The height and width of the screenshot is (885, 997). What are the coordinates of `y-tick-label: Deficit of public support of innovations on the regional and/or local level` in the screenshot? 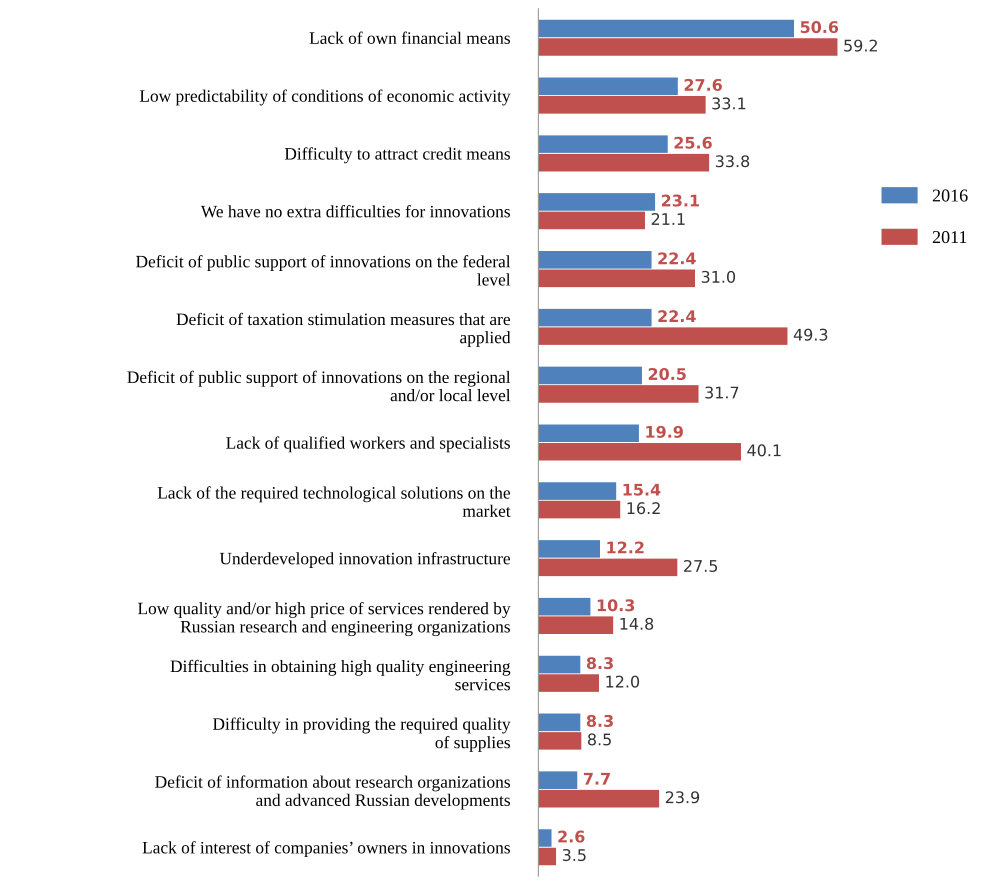 It's located at (318, 386).